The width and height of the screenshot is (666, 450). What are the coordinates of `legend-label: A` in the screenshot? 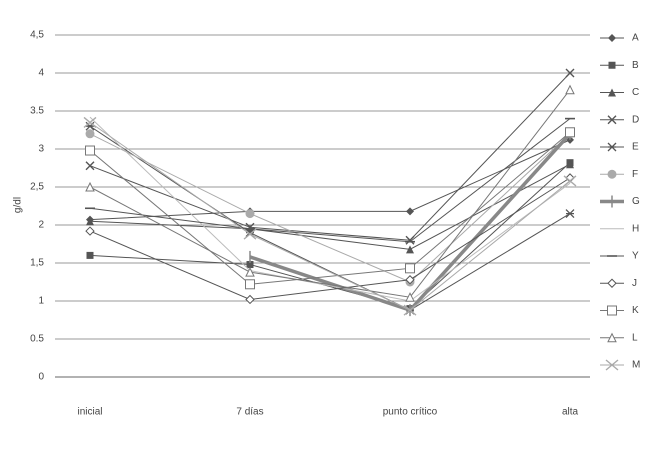 It's located at (635, 38).